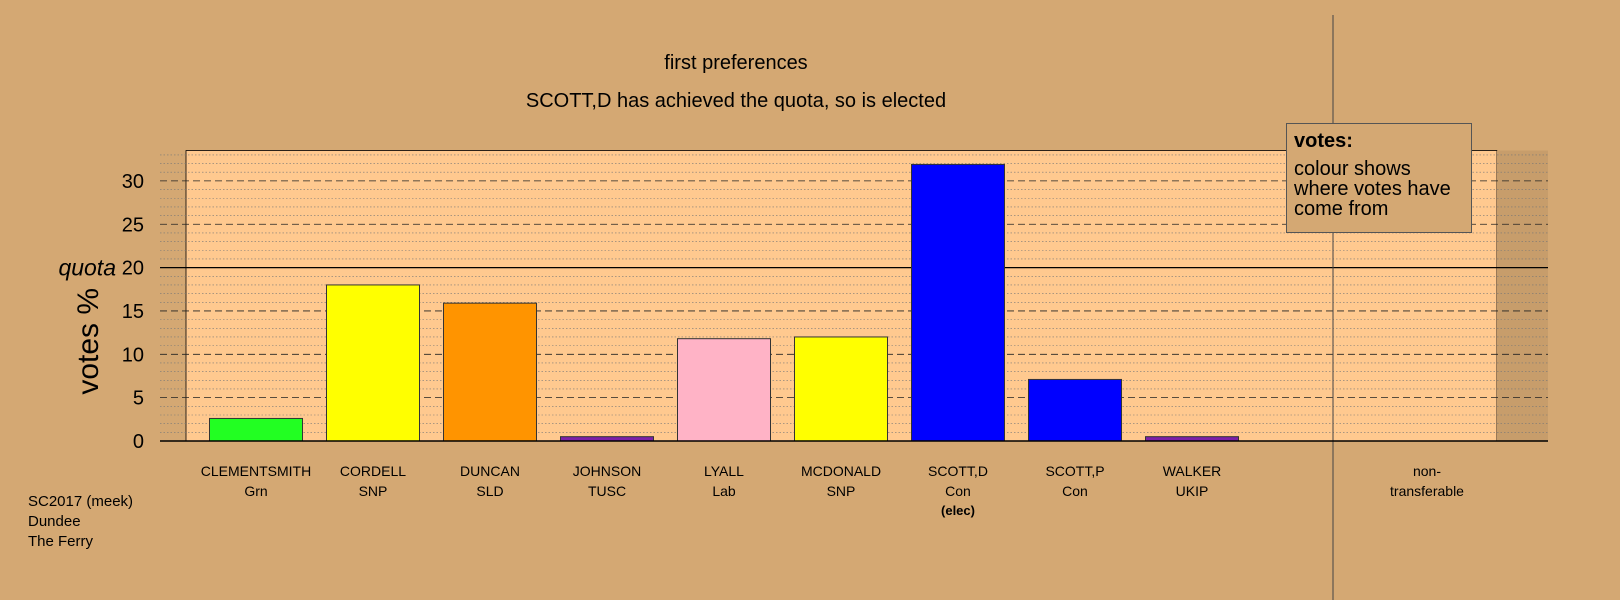 This screenshot has width=1620, height=600. Describe the element at coordinates (724, 471) in the screenshot. I see `candidate-name: LYALL` at that location.